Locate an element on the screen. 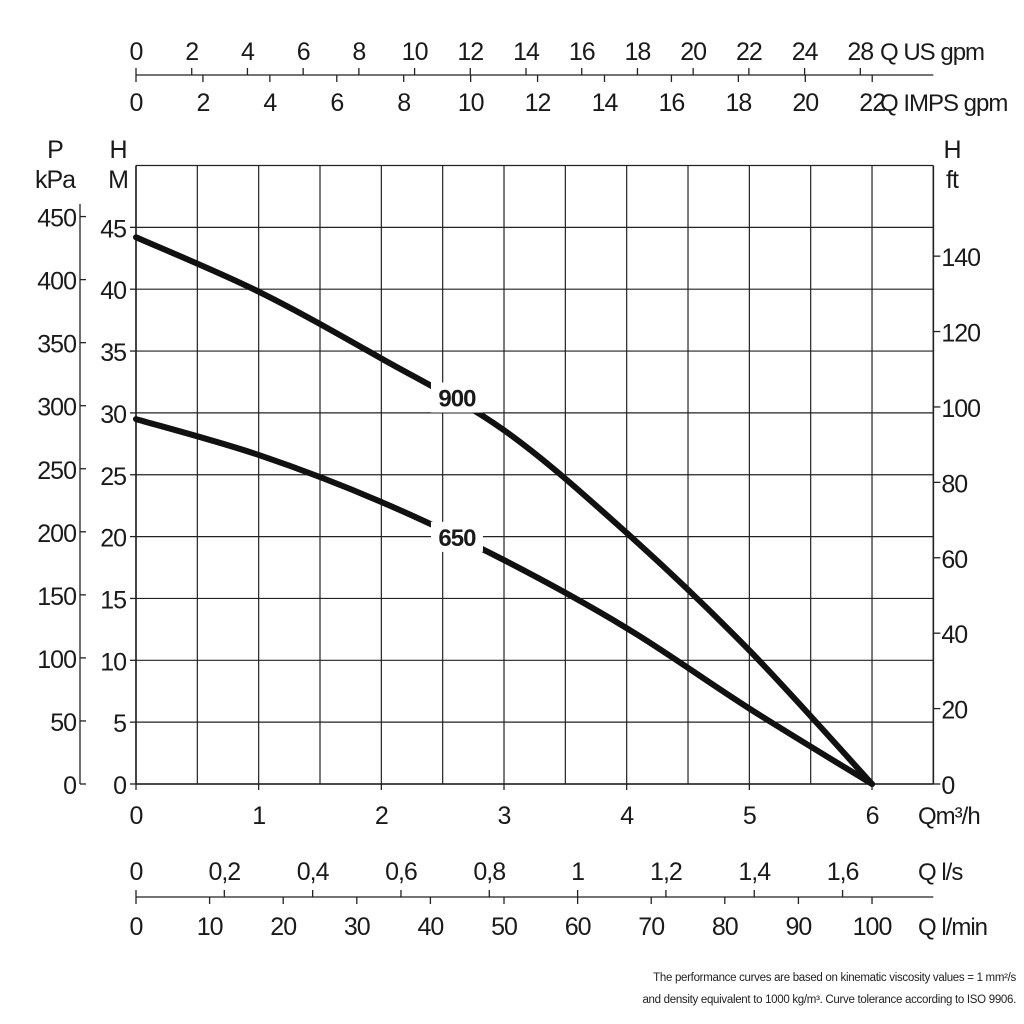 Image resolution: width=1024 pixels, height=1024 pixels. y-tick-label: 0 is located at coordinates (119, 786).